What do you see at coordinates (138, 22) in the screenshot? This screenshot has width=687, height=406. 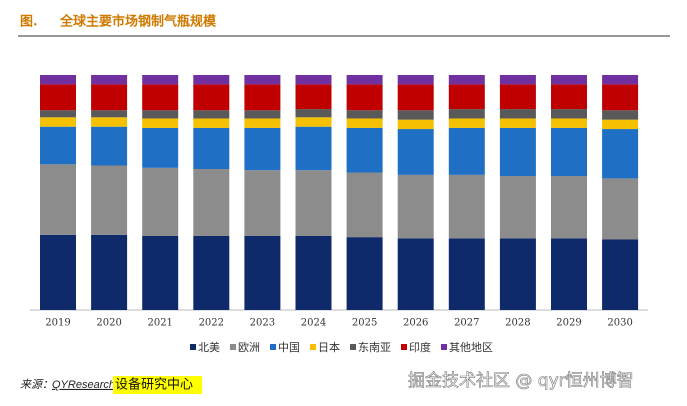 I see `chart-title: 全球主要市场钢制气瓶规模` at bounding box center [138, 22].